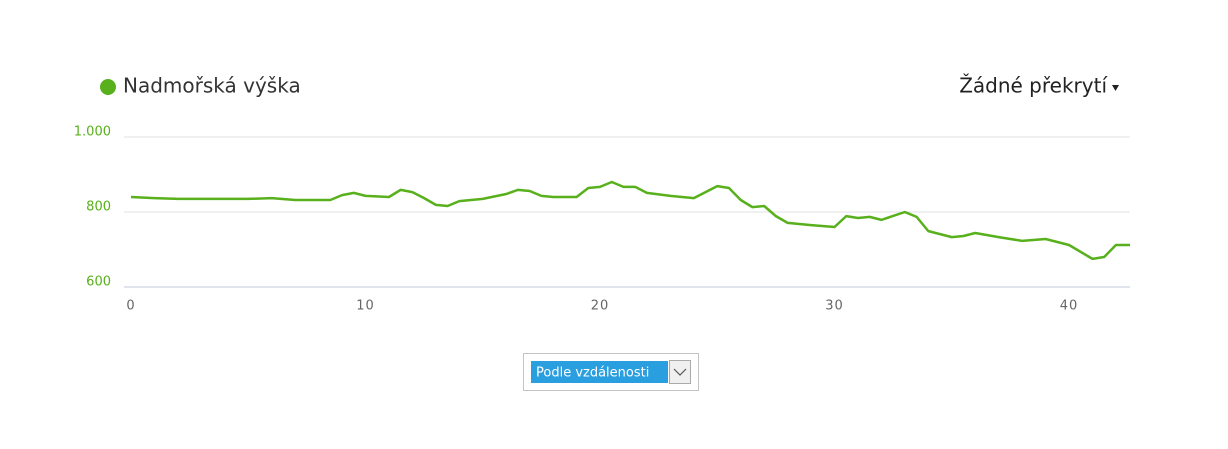 This screenshot has width=1228, height=449. Describe the element at coordinates (98, 207) in the screenshot. I see `y-tick-label: 800` at that location.